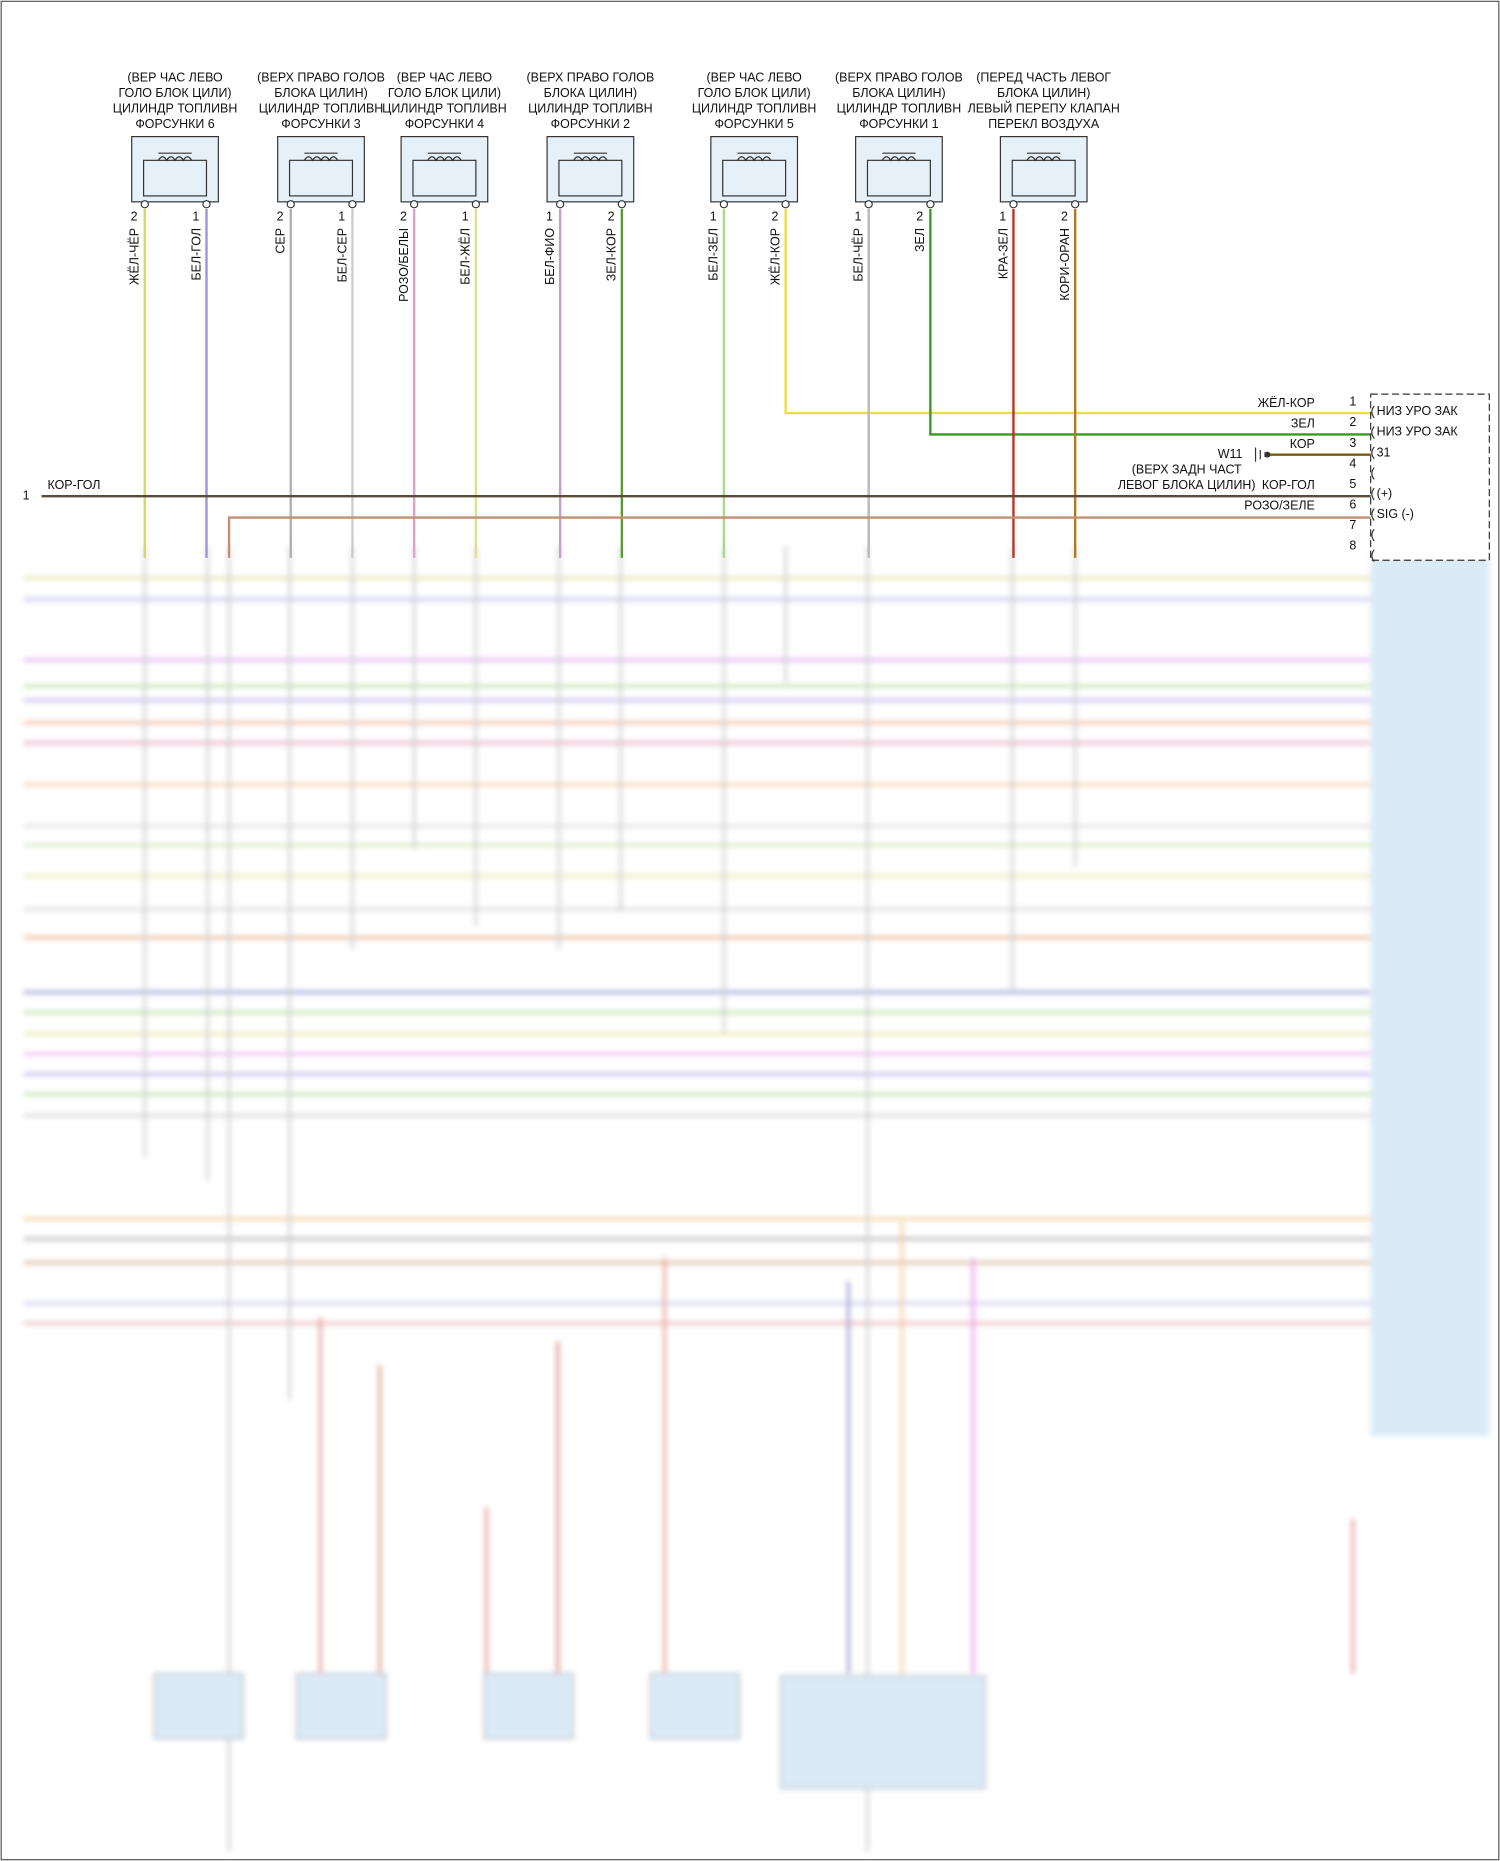 Image resolution: width=1500 pixels, height=1861 pixels. Describe the element at coordinates (1065, 264) in the screenshot. I see `wire-label: КОРИ-ОРАН` at that location.